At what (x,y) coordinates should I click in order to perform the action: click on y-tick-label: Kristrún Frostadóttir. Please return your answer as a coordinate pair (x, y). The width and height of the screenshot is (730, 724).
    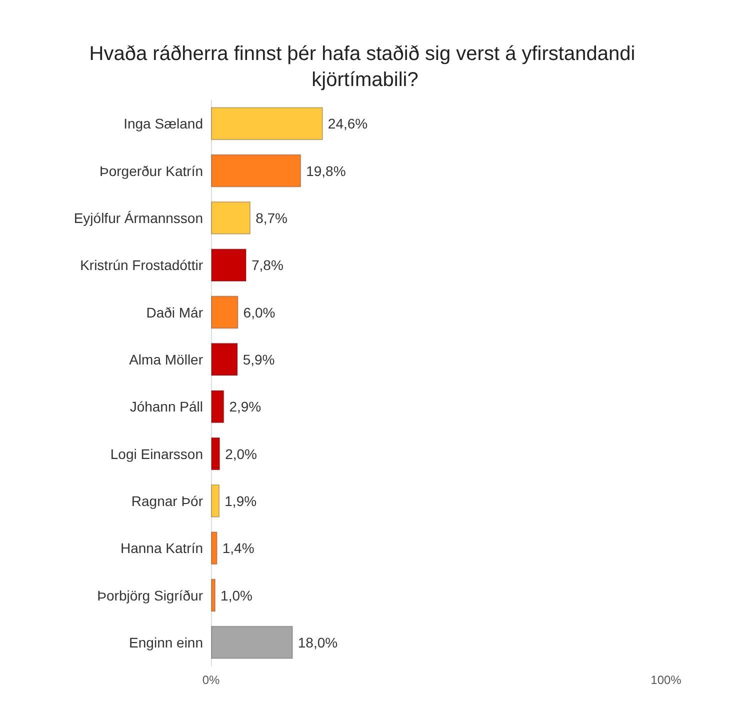
    Looking at the image, I should click on (142, 265).